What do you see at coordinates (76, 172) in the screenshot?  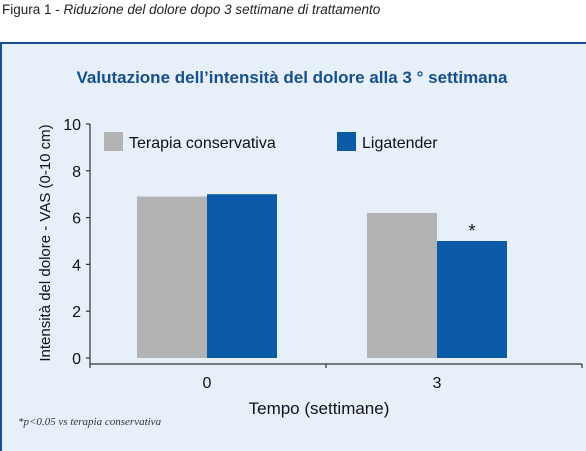 I see `y-tick-label: 8` at bounding box center [76, 172].